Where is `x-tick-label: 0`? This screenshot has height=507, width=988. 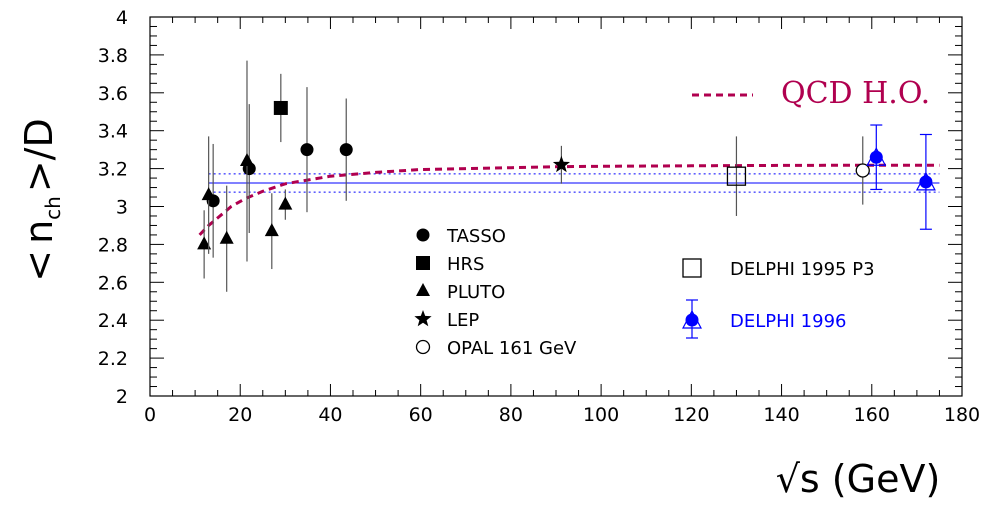
x-tick-label: 0 is located at coordinates (150, 415).